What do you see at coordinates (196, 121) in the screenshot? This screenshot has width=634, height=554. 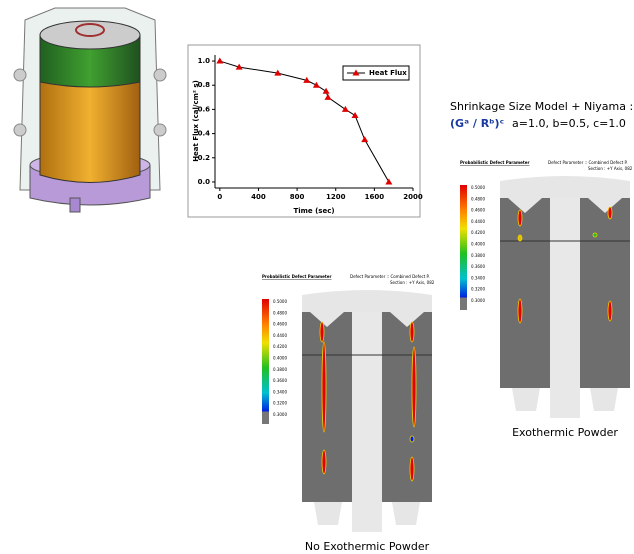 I see `y-axis-label: Heat Flux (cal/cm² s)` at bounding box center [196, 121].